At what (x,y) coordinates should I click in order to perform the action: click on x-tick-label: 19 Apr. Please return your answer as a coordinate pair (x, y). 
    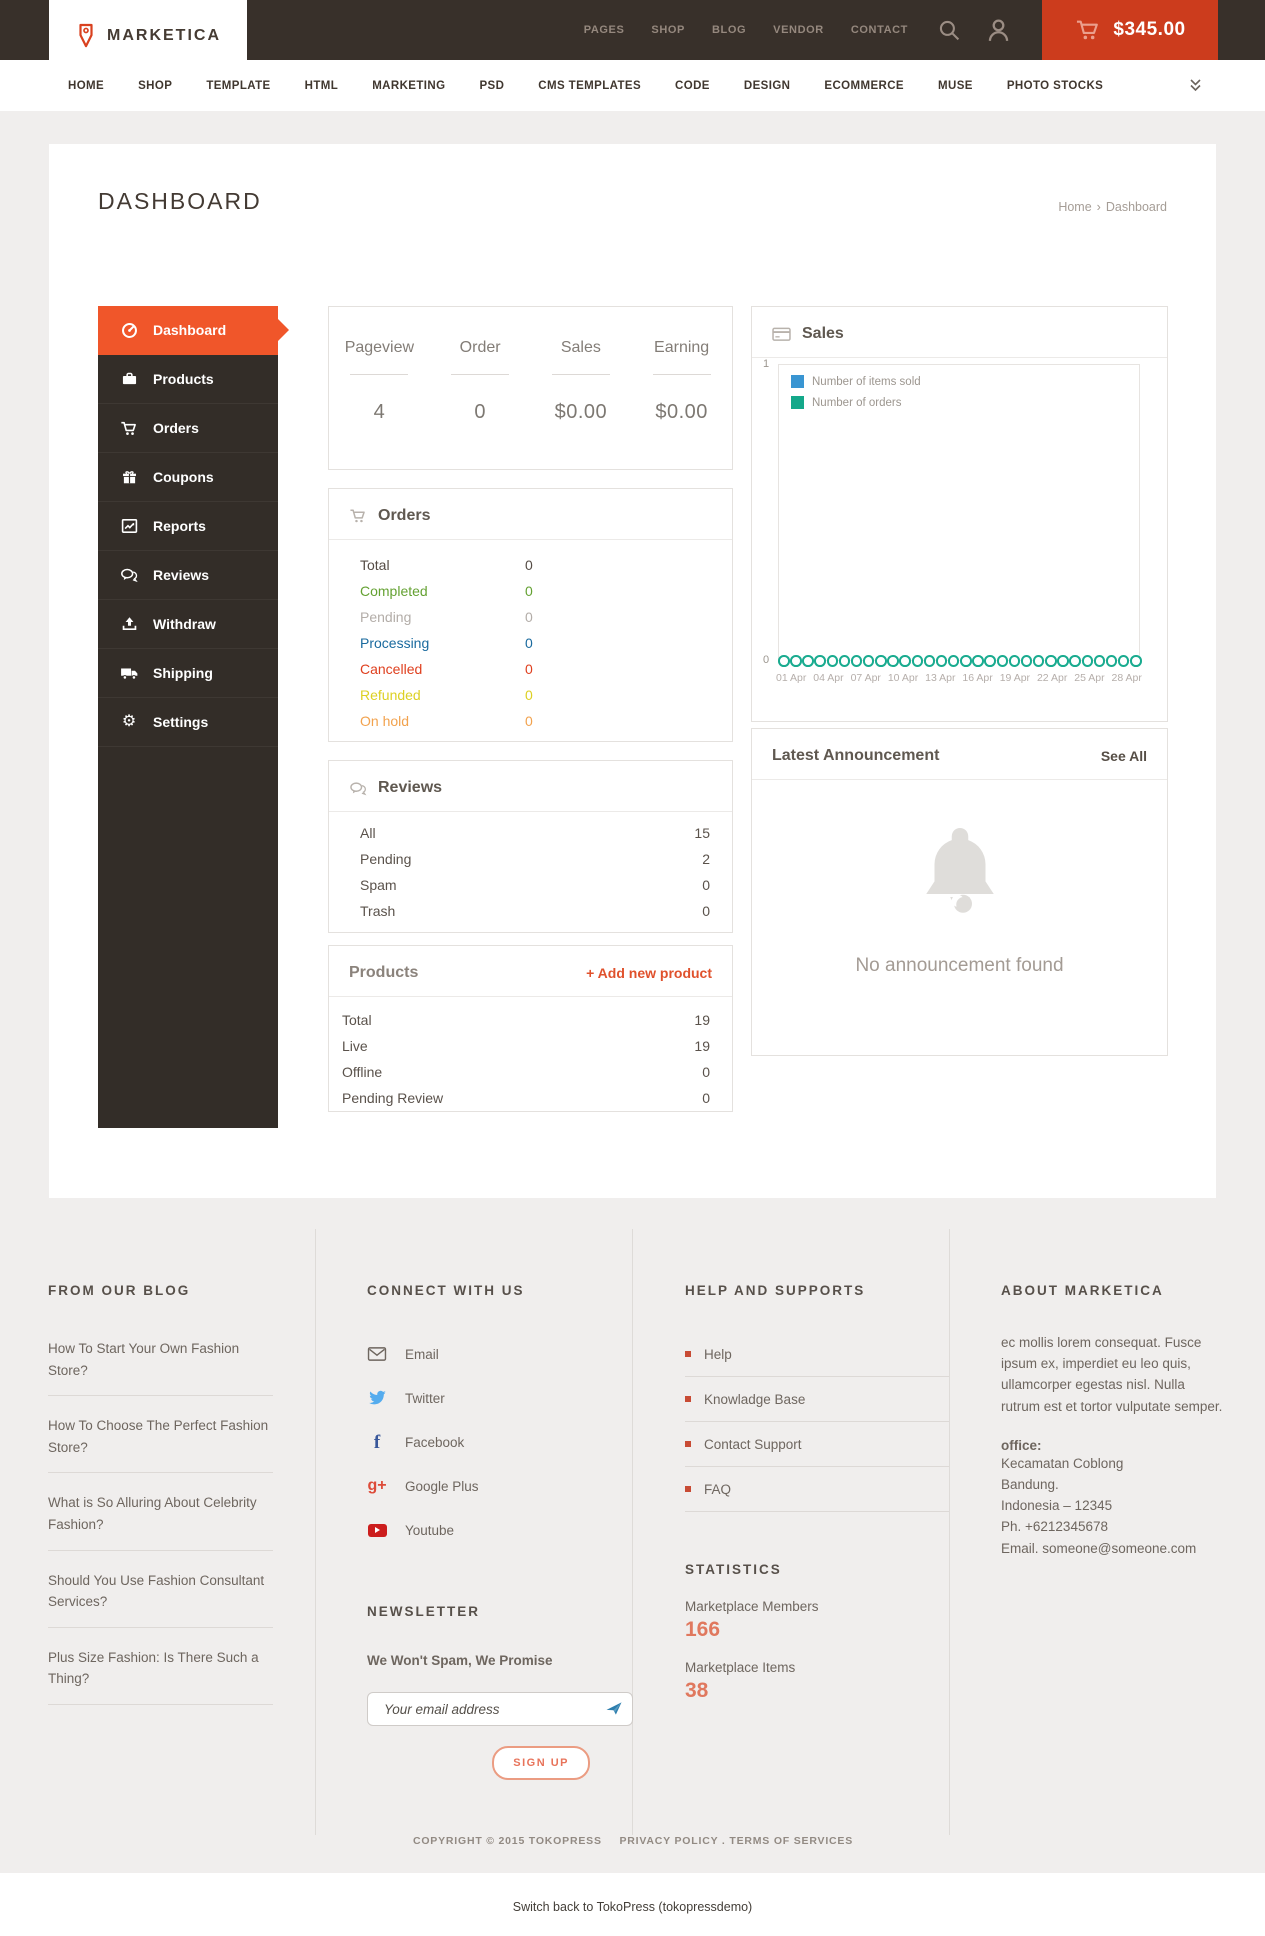
    Looking at the image, I should click on (1015, 678).